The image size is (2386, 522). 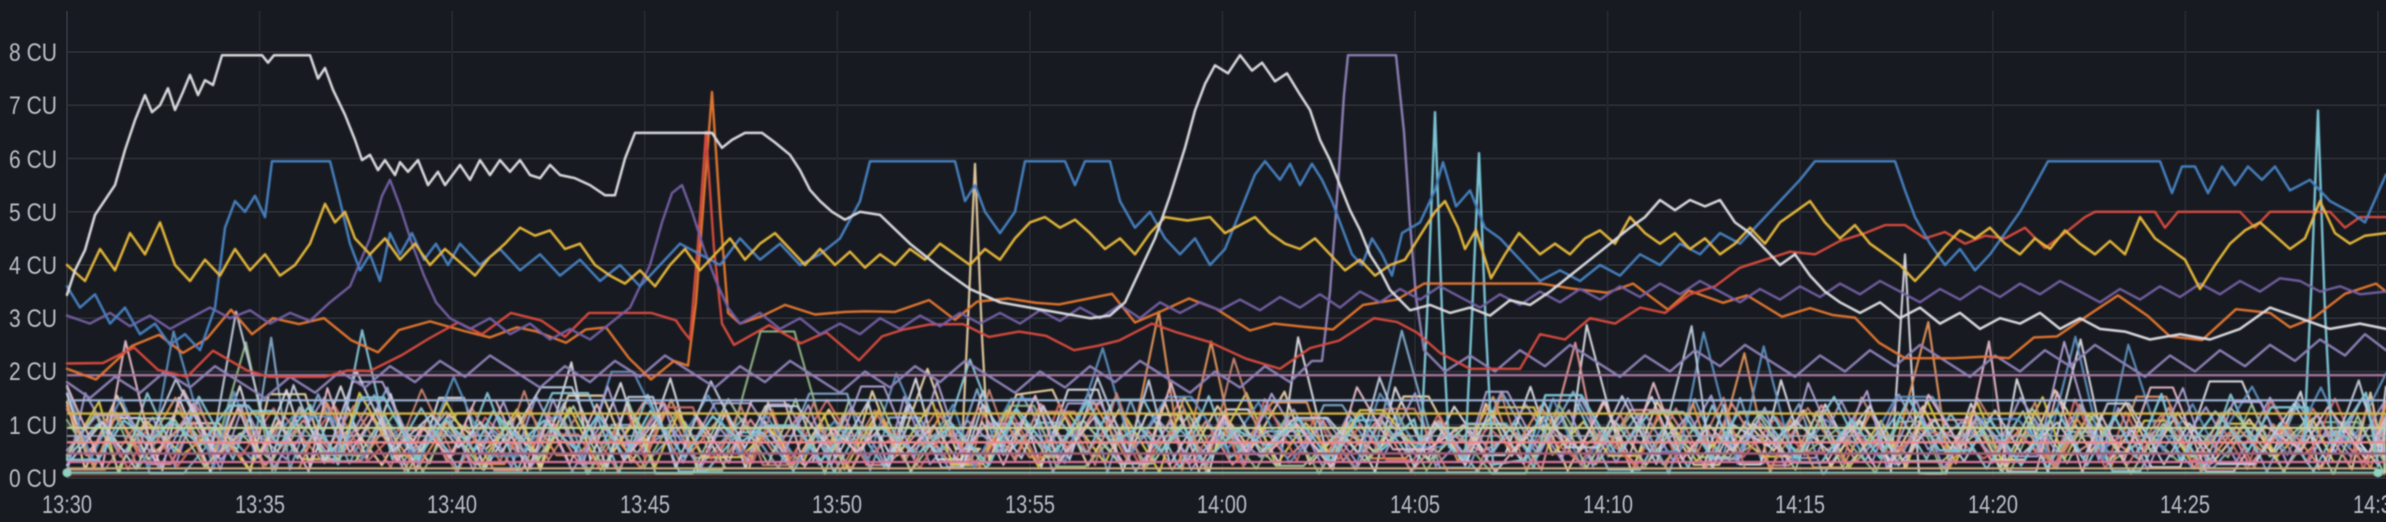 I want to click on svg-text: 8 CU, so click(x=33, y=53).